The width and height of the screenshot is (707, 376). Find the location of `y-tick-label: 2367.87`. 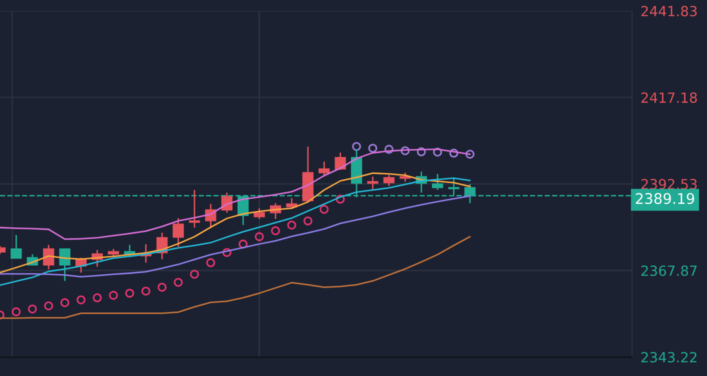

y-tick-label: 2367.87 is located at coordinates (669, 270).